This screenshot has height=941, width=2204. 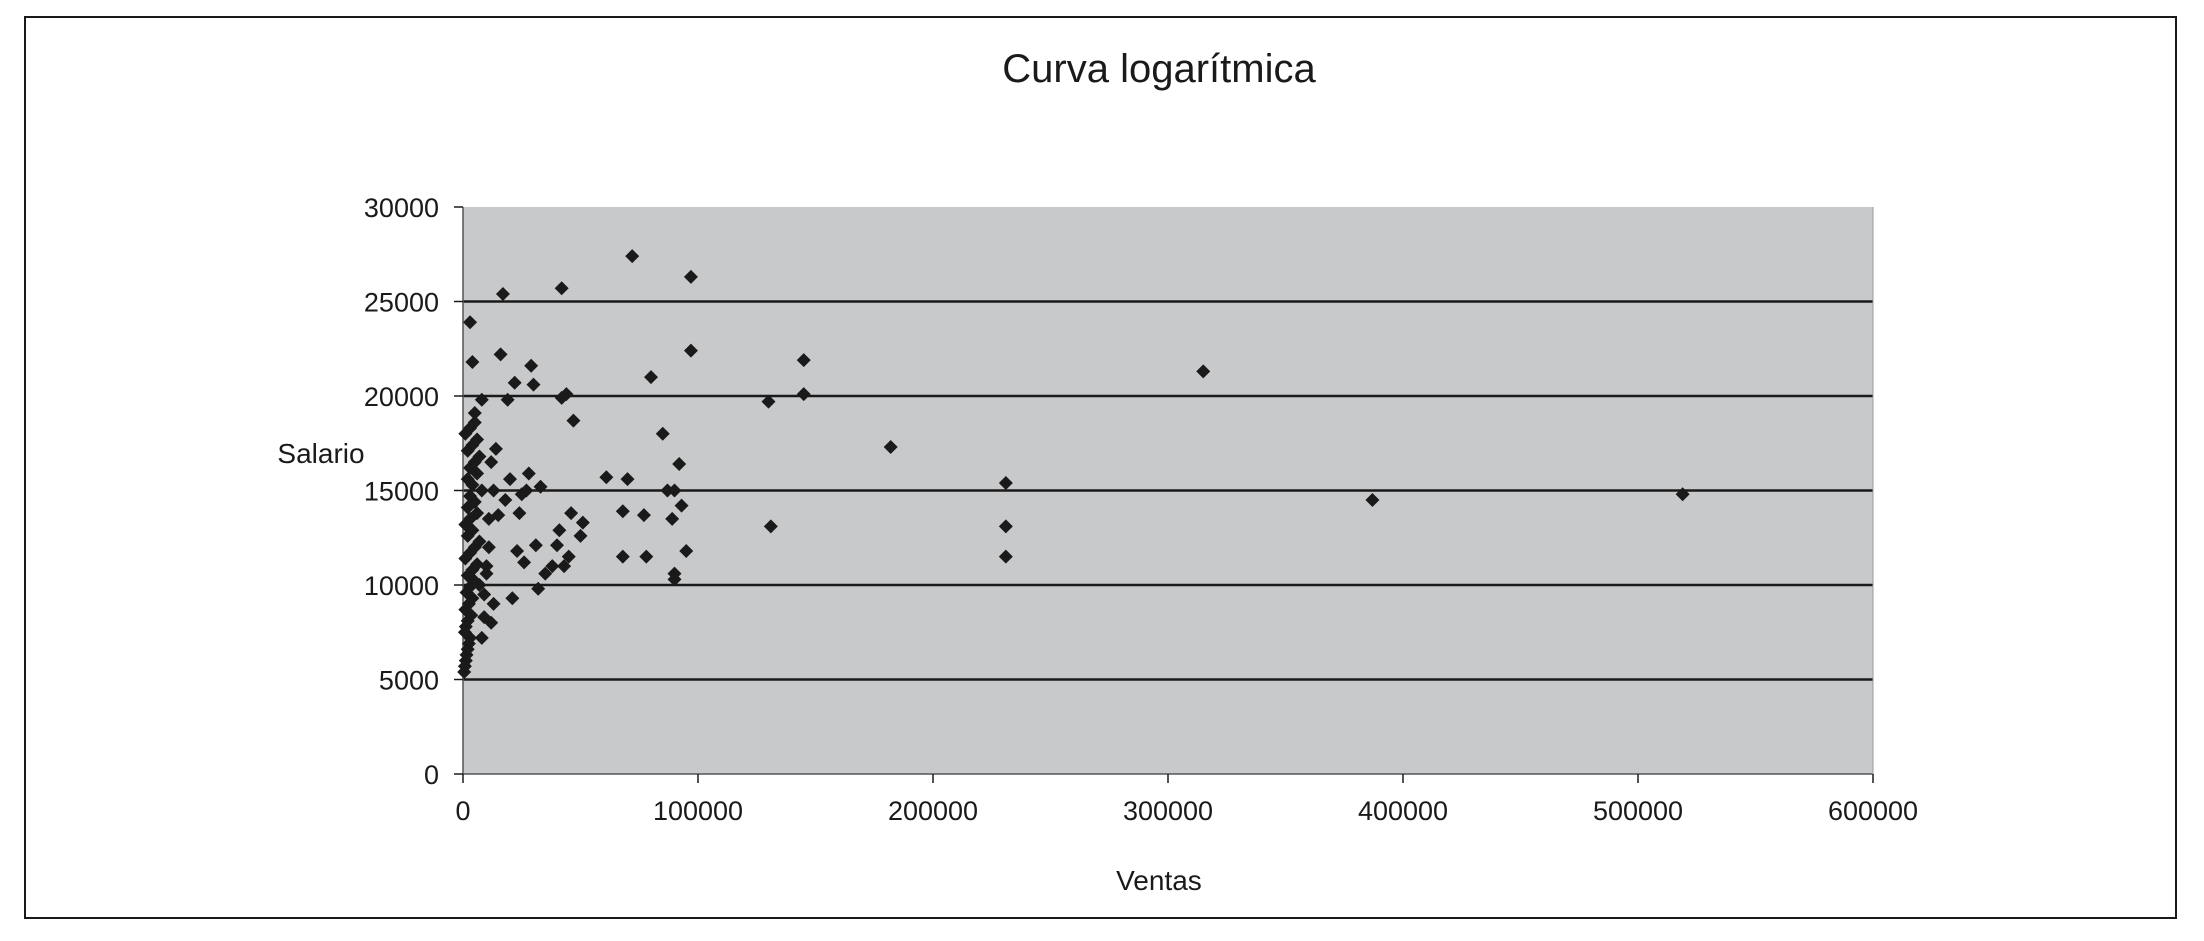 What do you see at coordinates (1403, 811) in the screenshot?
I see `x-tick-label: 400000` at bounding box center [1403, 811].